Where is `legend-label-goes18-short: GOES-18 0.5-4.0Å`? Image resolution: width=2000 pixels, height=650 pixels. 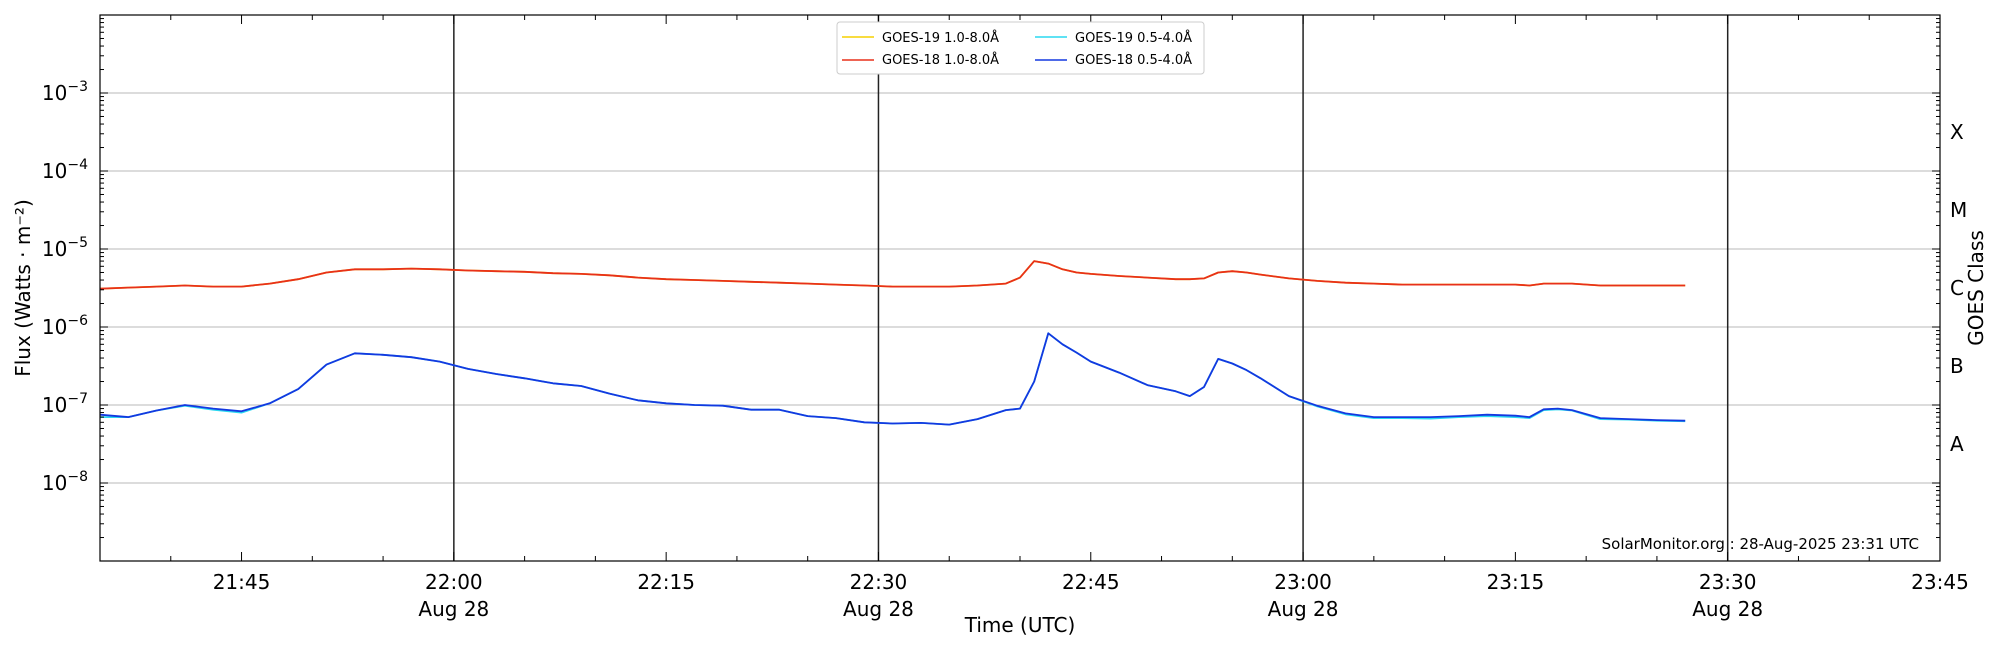
legend-label-goes18-short: GOES-18 0.5-4.0Å is located at coordinates (1133, 60).